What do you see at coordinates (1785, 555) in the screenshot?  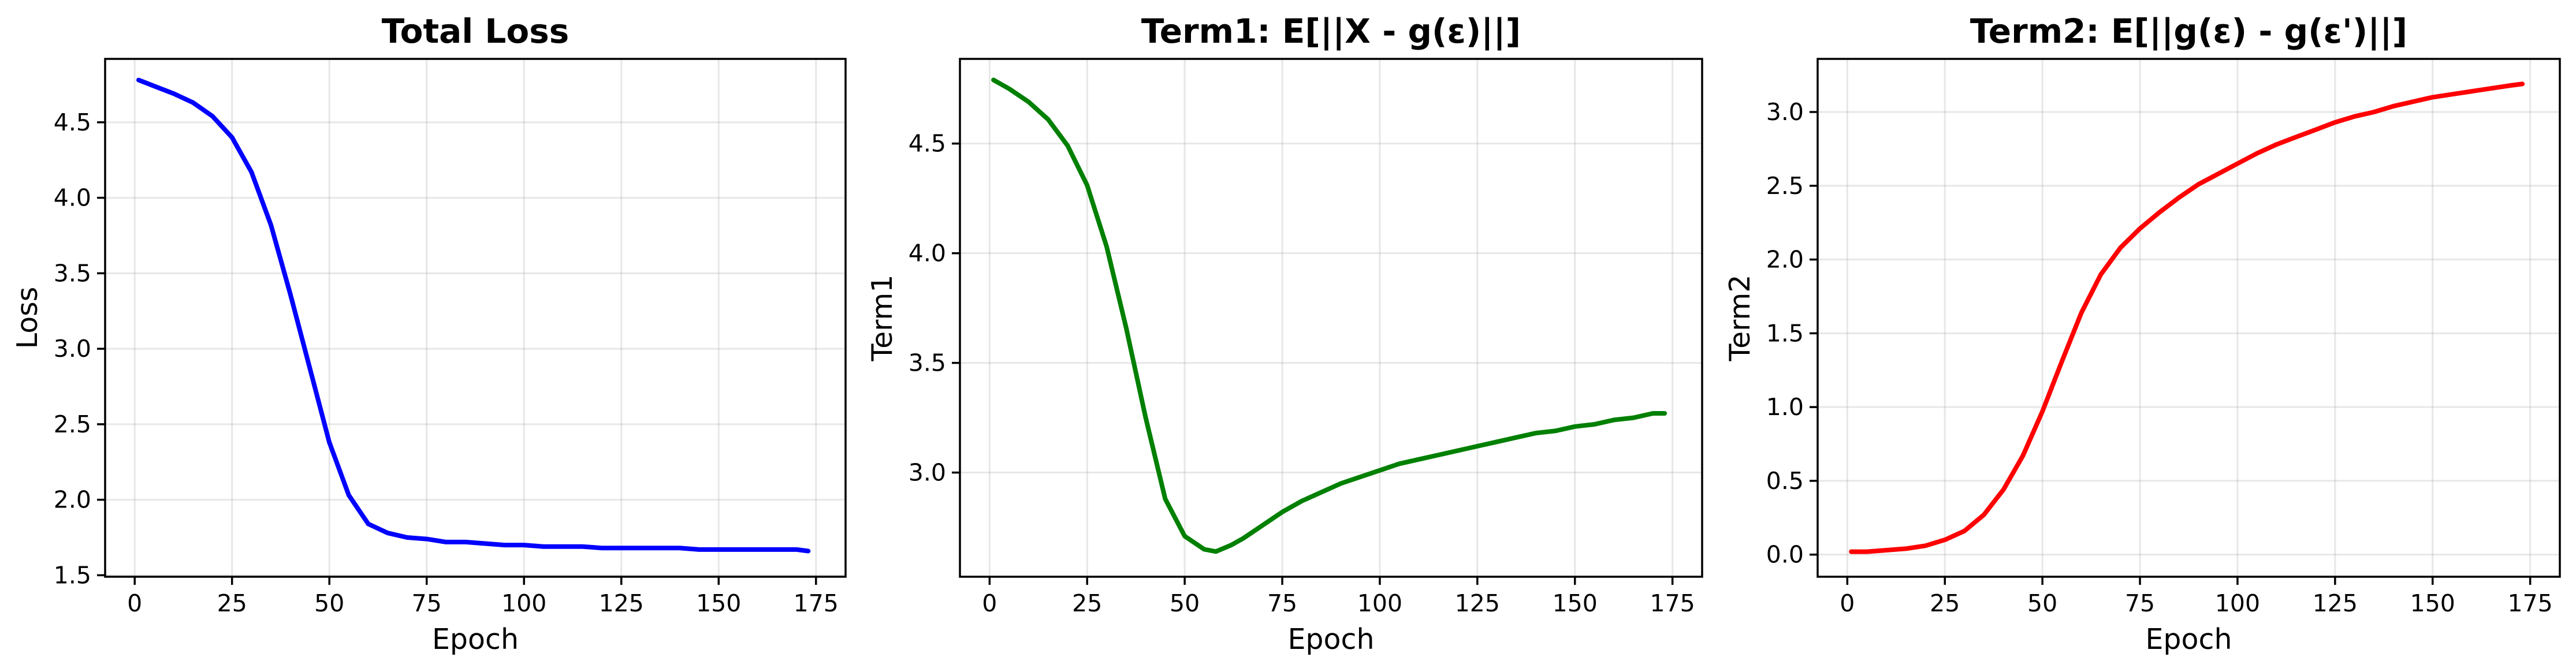 I see `y-tick-label: 0.0` at bounding box center [1785, 555].